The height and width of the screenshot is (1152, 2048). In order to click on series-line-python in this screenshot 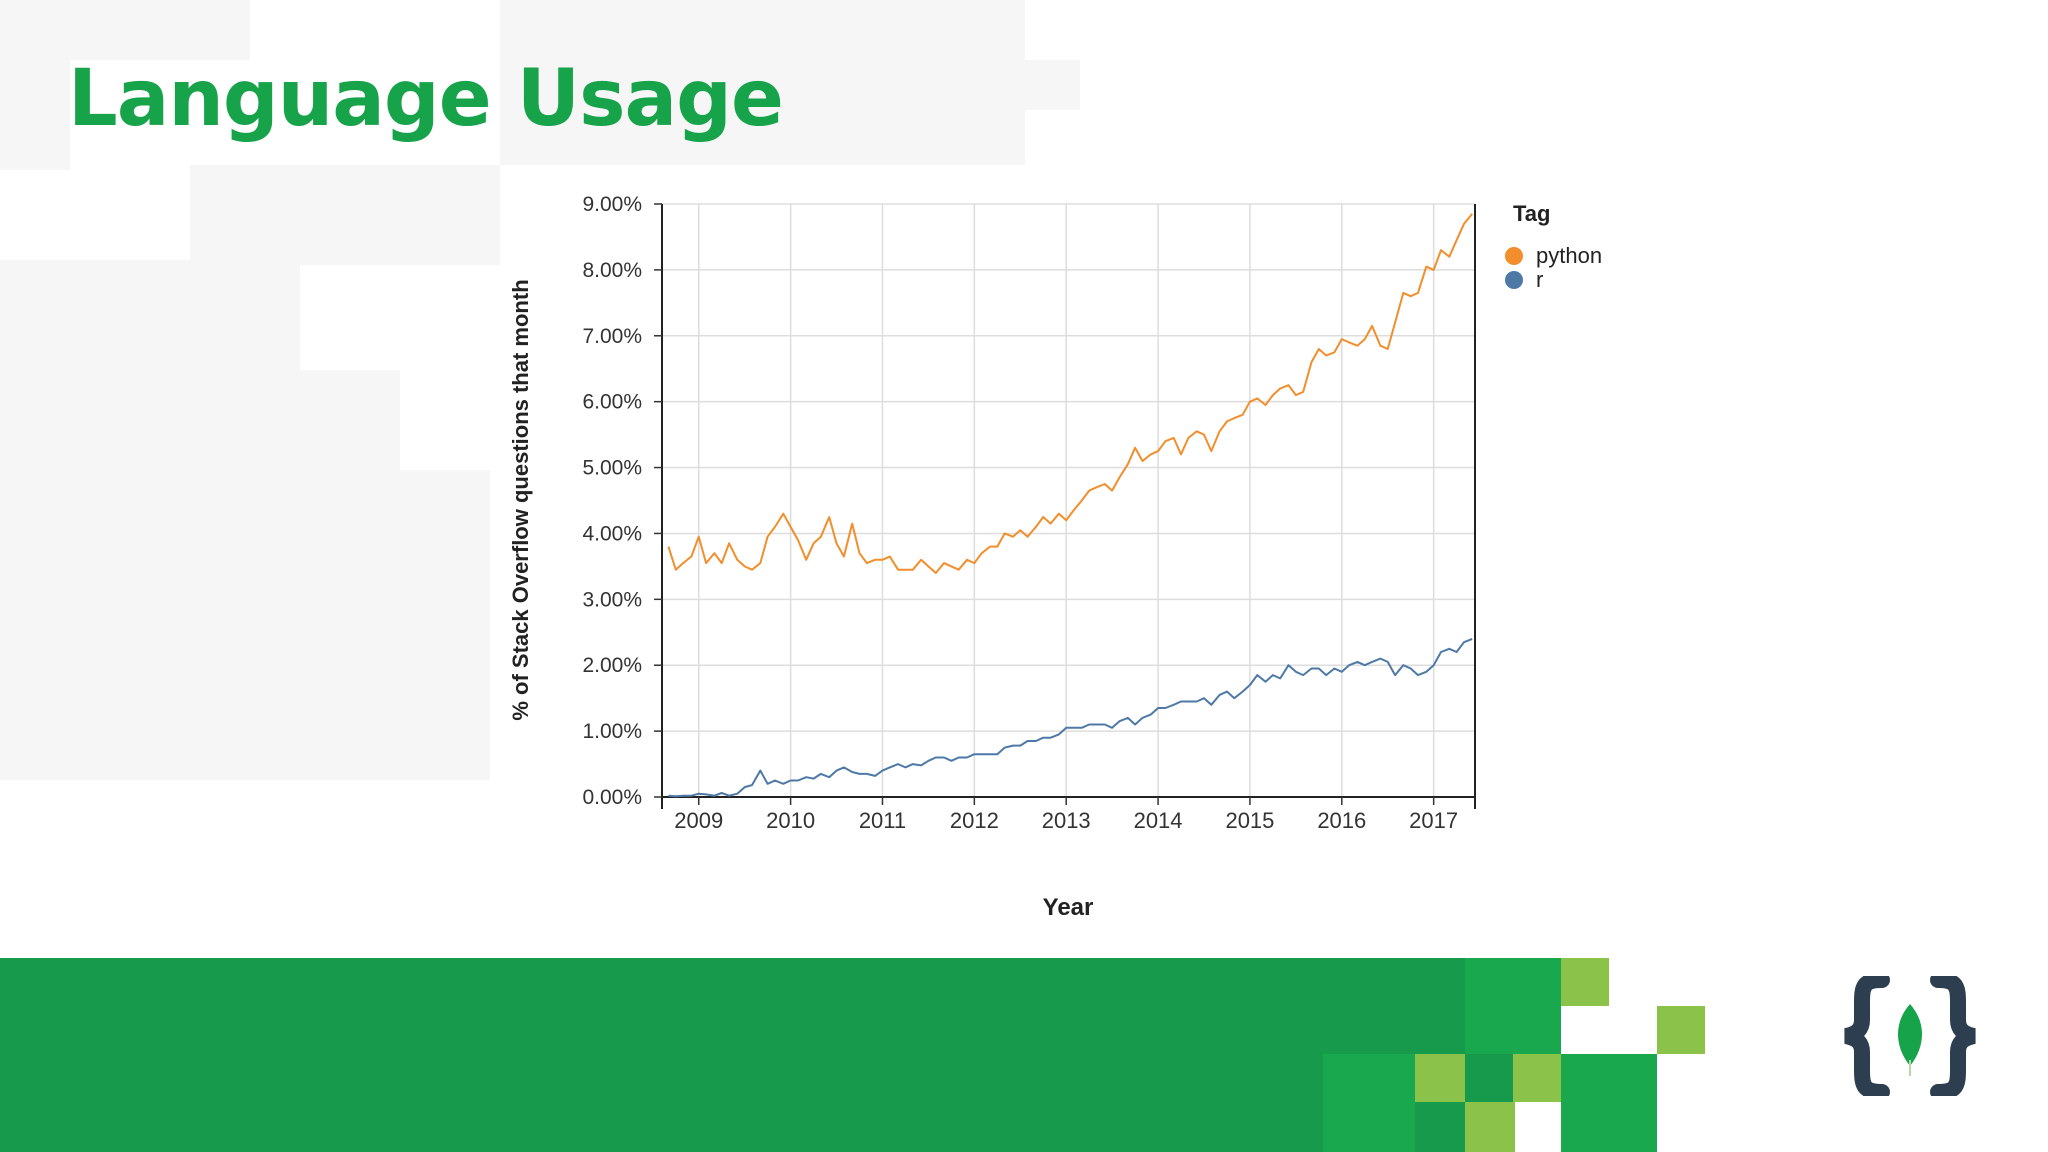, I will do `click(1070, 393)`.